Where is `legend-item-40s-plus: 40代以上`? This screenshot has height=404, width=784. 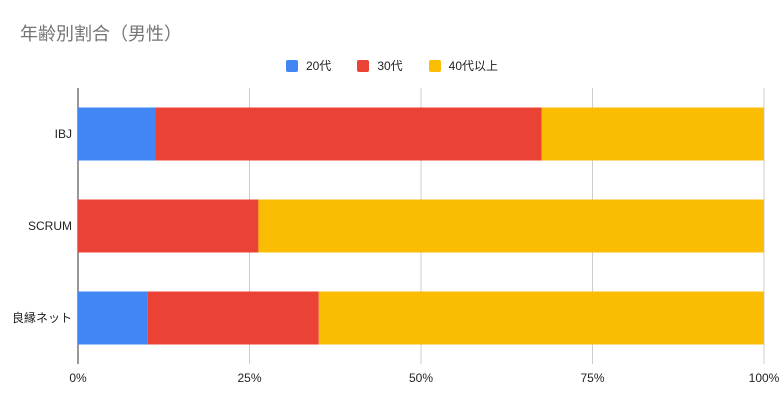 legend-item-40s-plus: 40代以上 is located at coordinates (463, 65).